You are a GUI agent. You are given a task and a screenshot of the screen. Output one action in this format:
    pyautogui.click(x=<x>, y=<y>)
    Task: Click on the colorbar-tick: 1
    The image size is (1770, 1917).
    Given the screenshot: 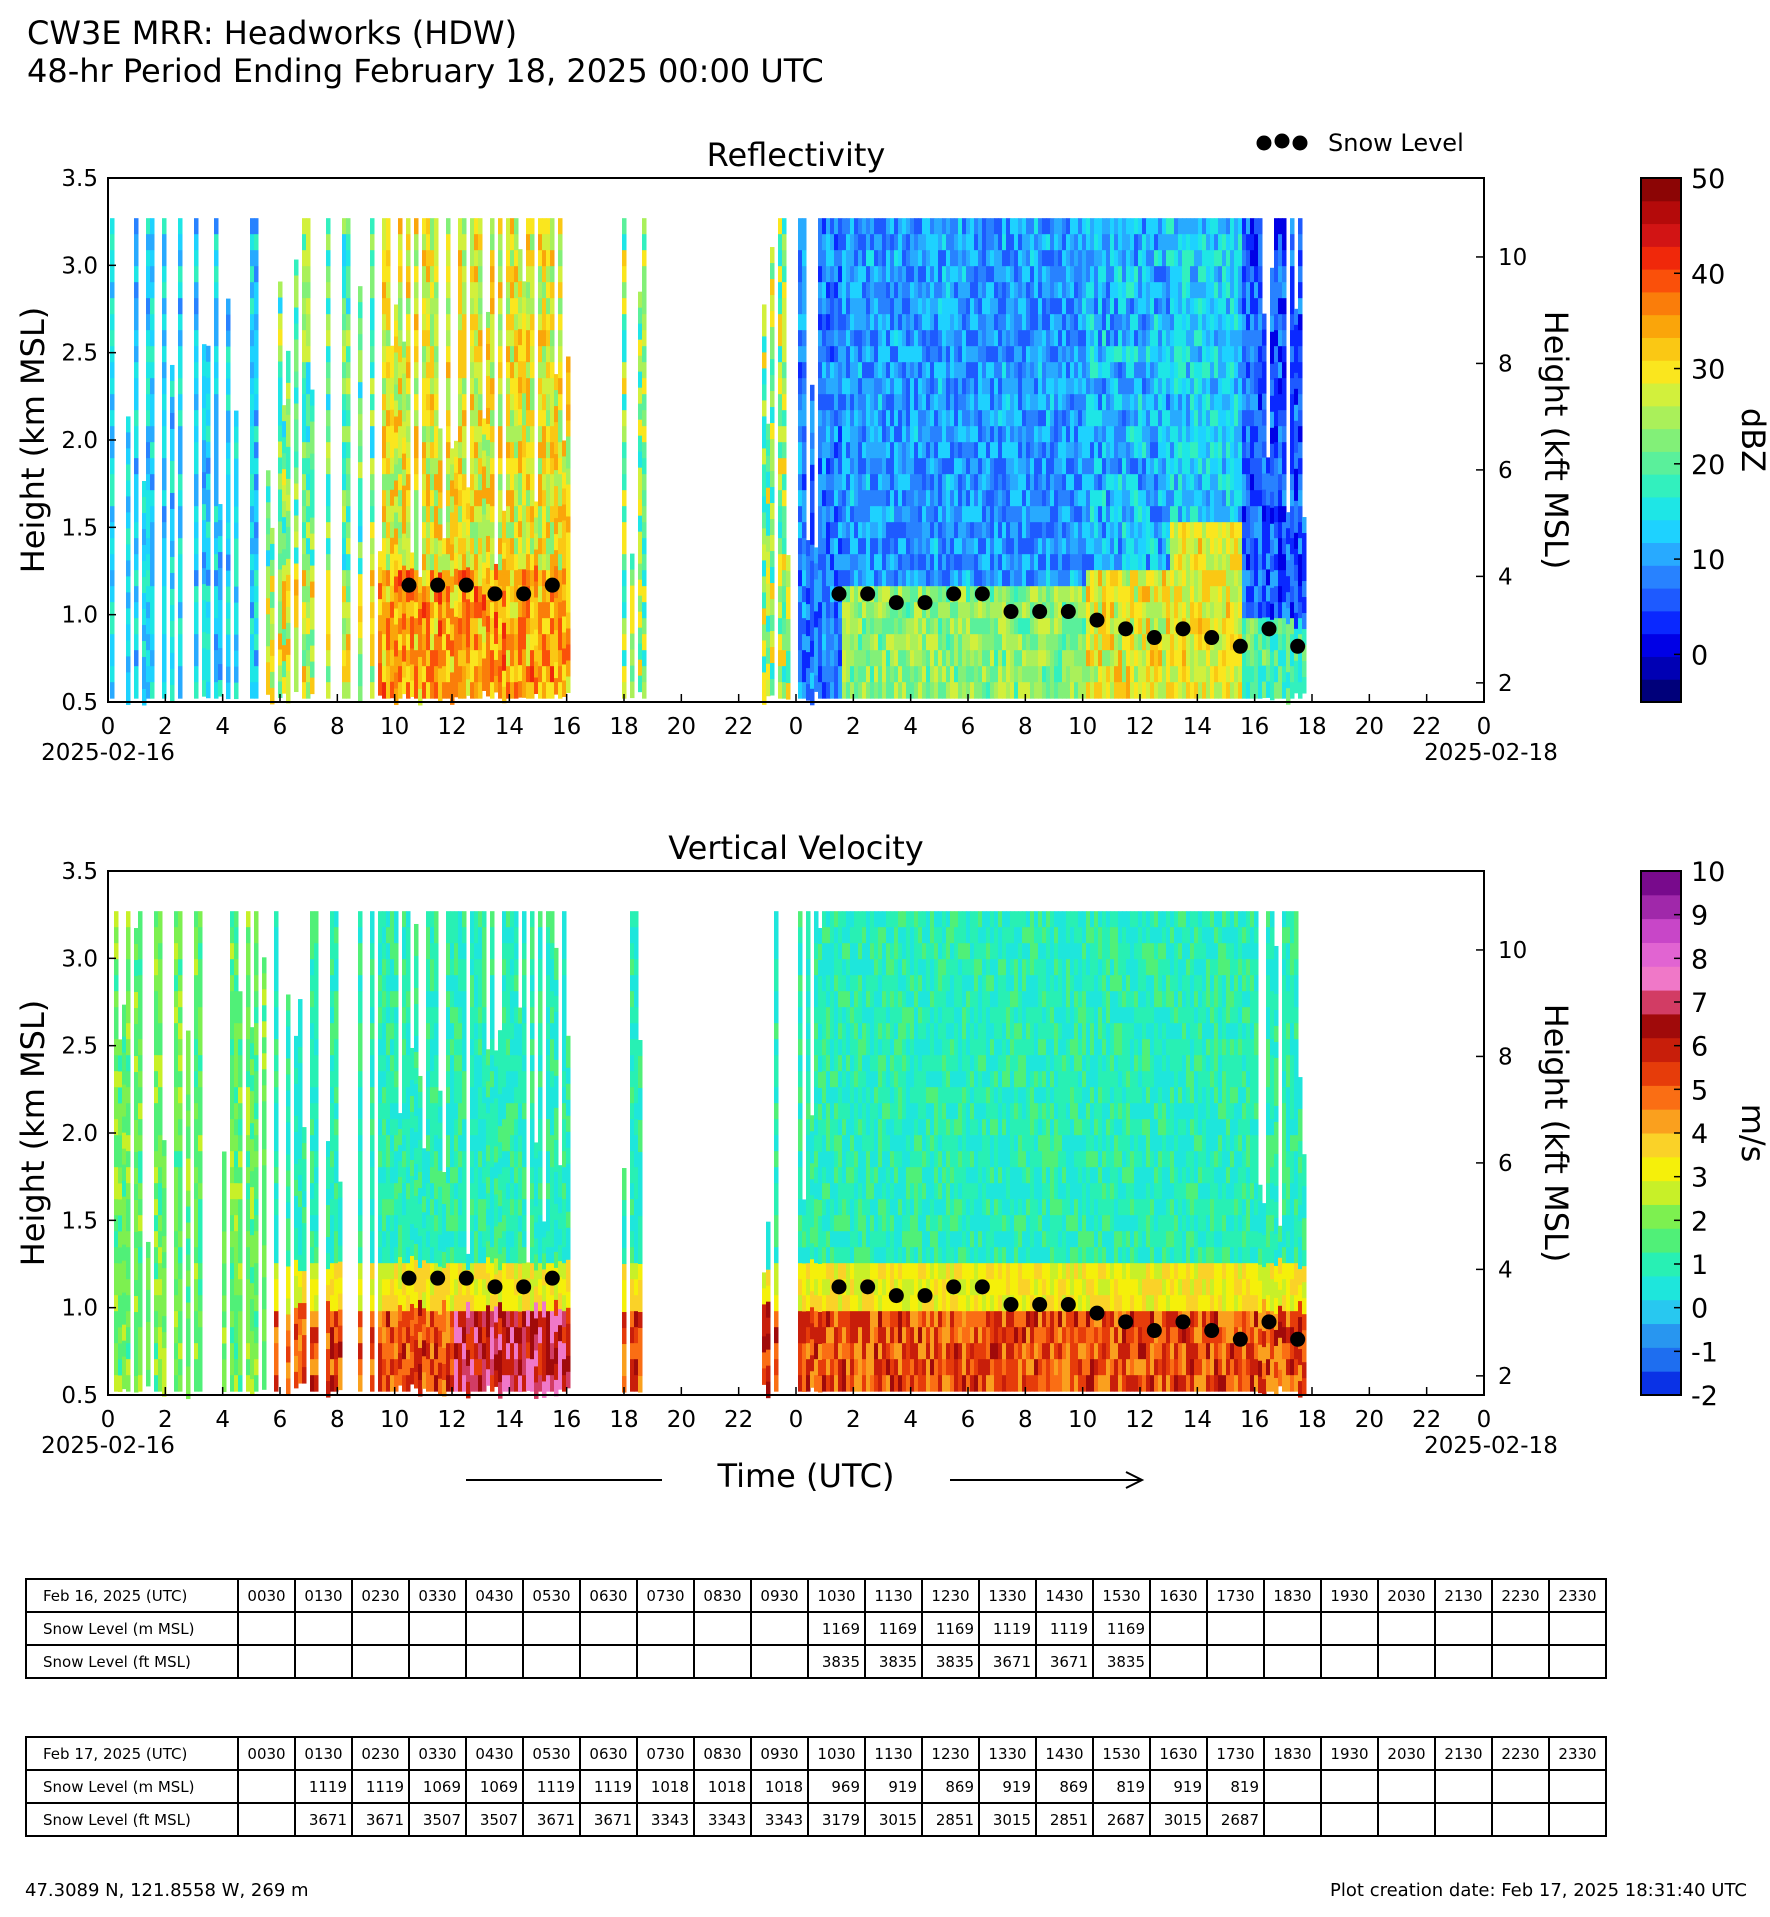 What is the action you would take?
    pyautogui.click(x=1699, y=1265)
    